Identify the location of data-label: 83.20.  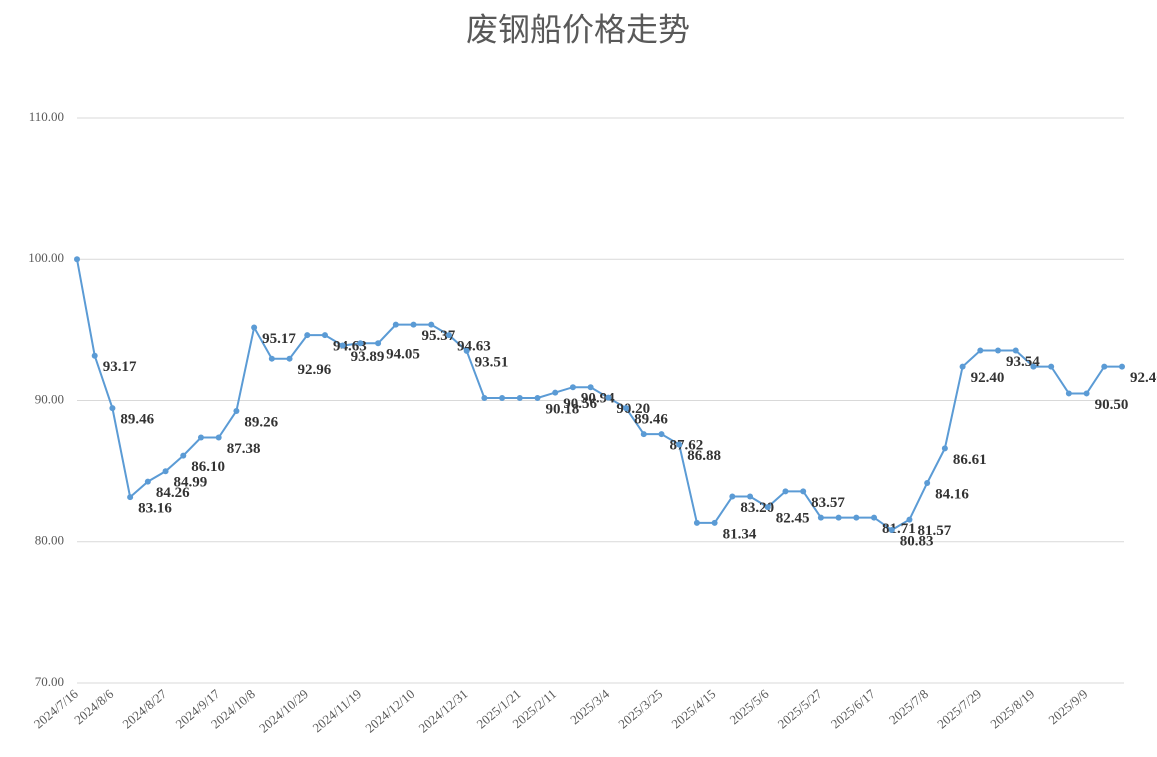
(757, 508).